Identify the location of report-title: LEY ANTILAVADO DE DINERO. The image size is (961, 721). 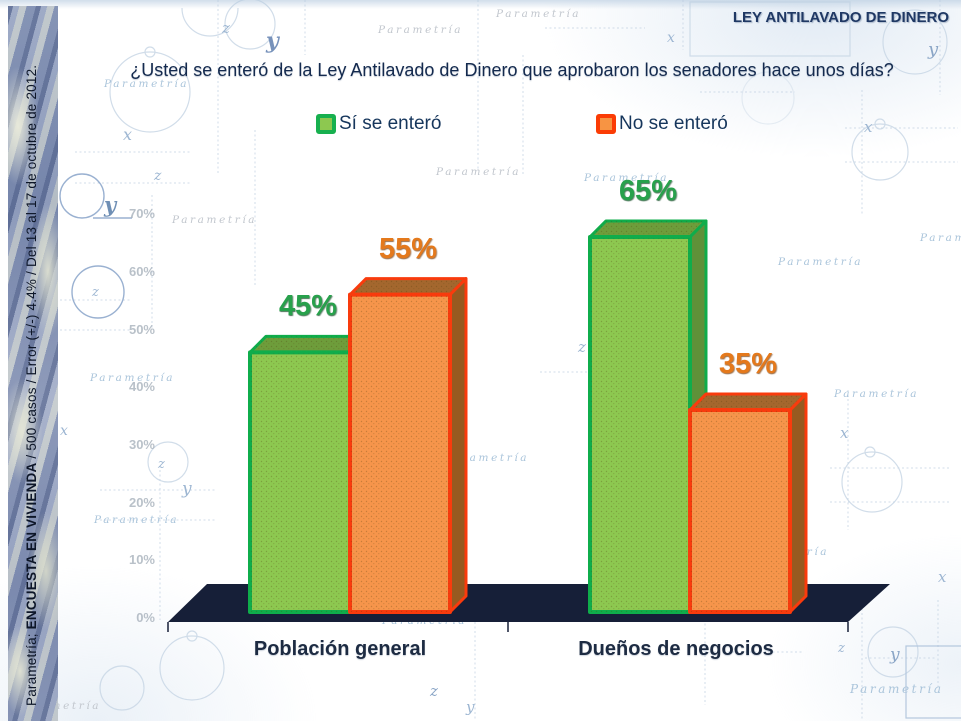
(840, 17).